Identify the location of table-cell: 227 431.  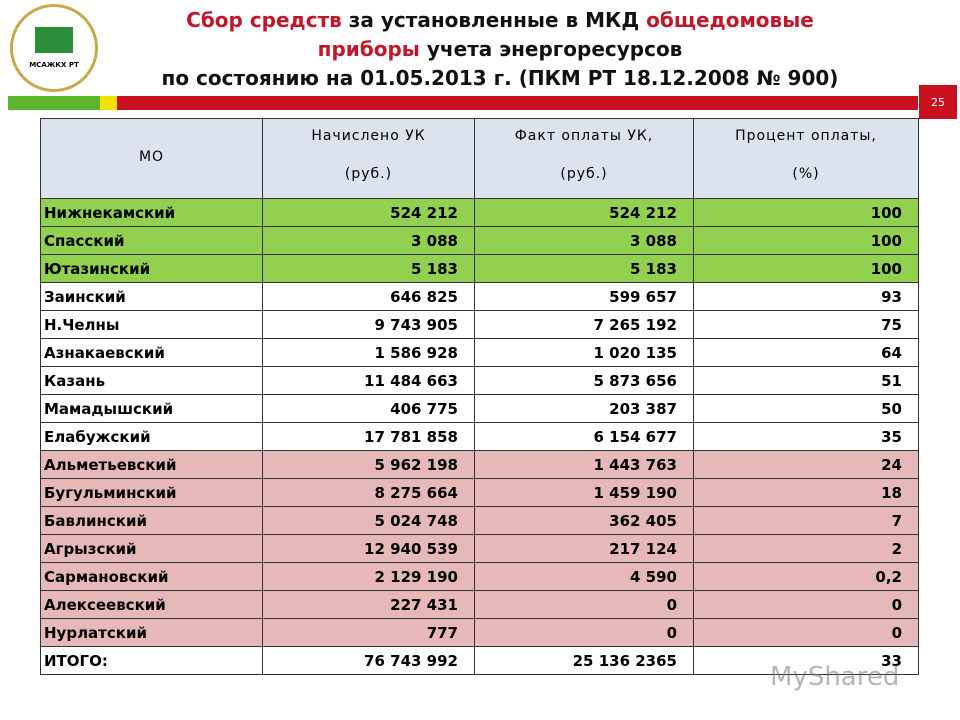
(368, 604).